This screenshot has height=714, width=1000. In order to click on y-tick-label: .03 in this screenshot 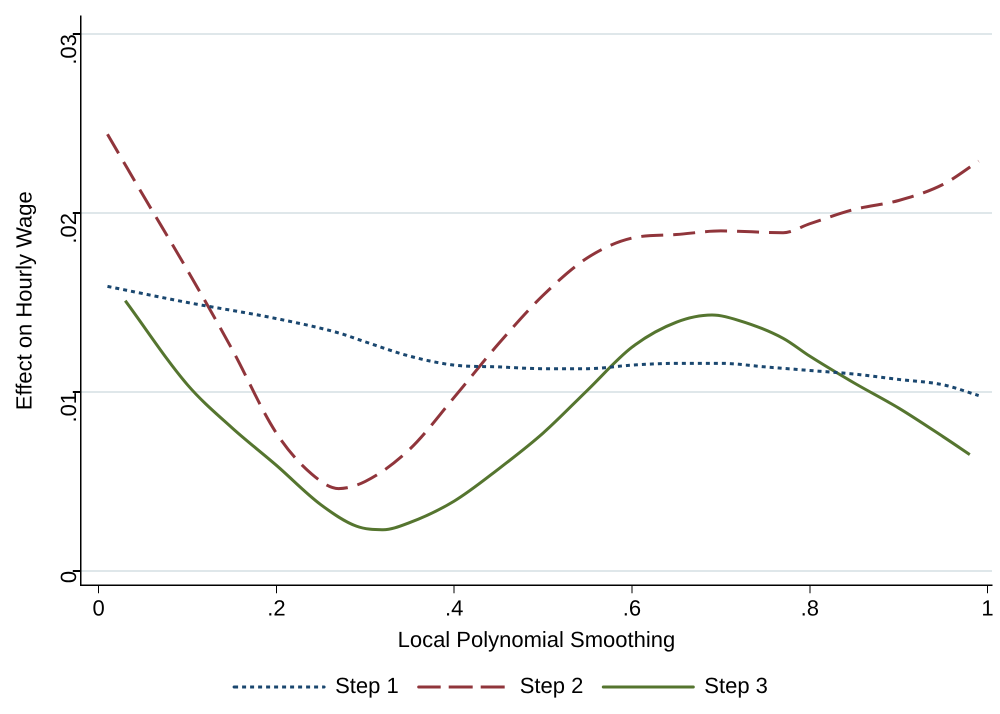, I will do `click(68, 49)`.